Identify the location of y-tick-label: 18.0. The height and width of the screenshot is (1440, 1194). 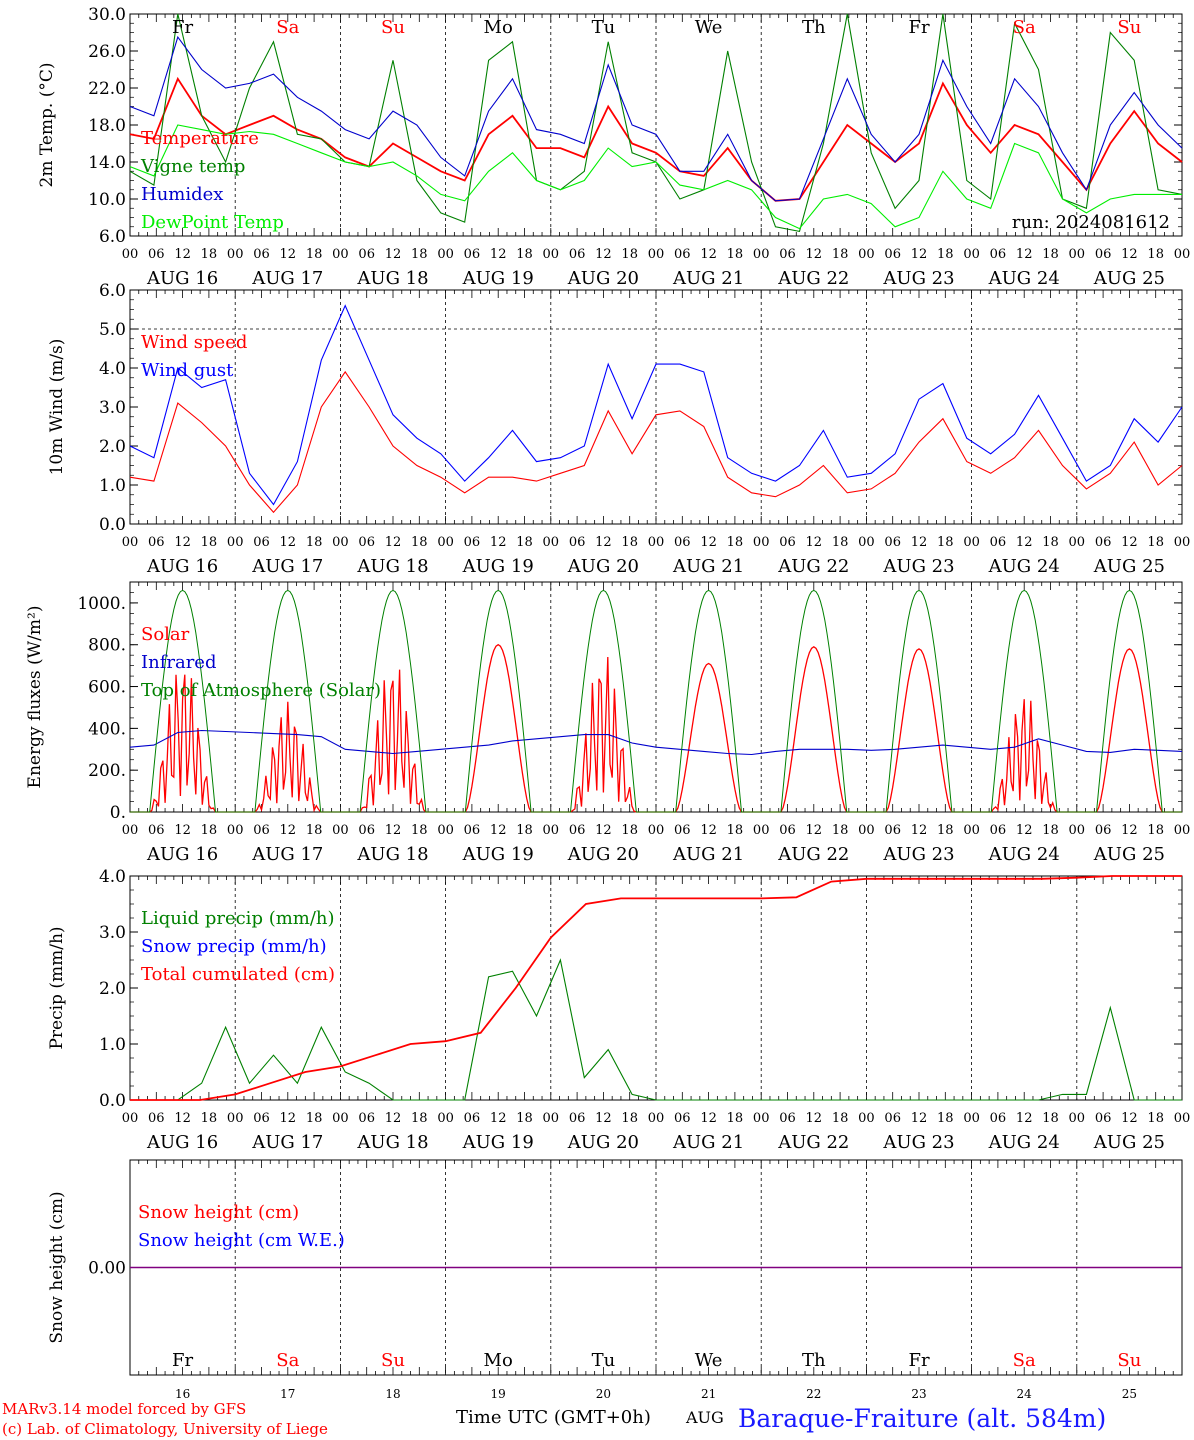
(107, 126).